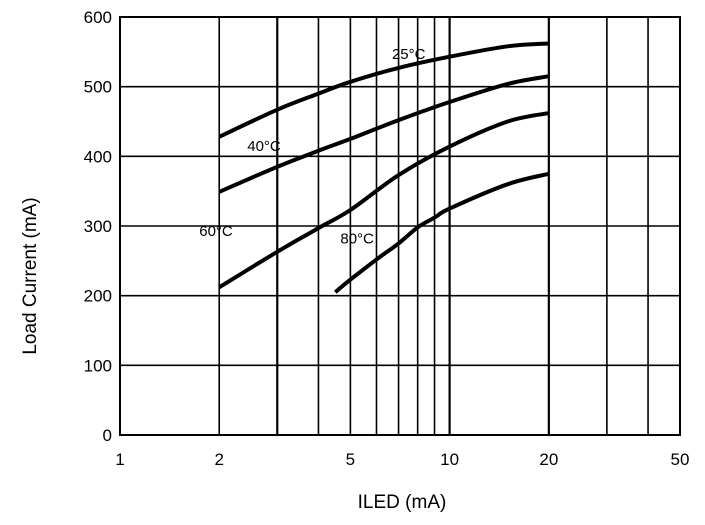 The width and height of the screenshot is (705, 525). I want to click on x-tick-label: 2, so click(218, 459).